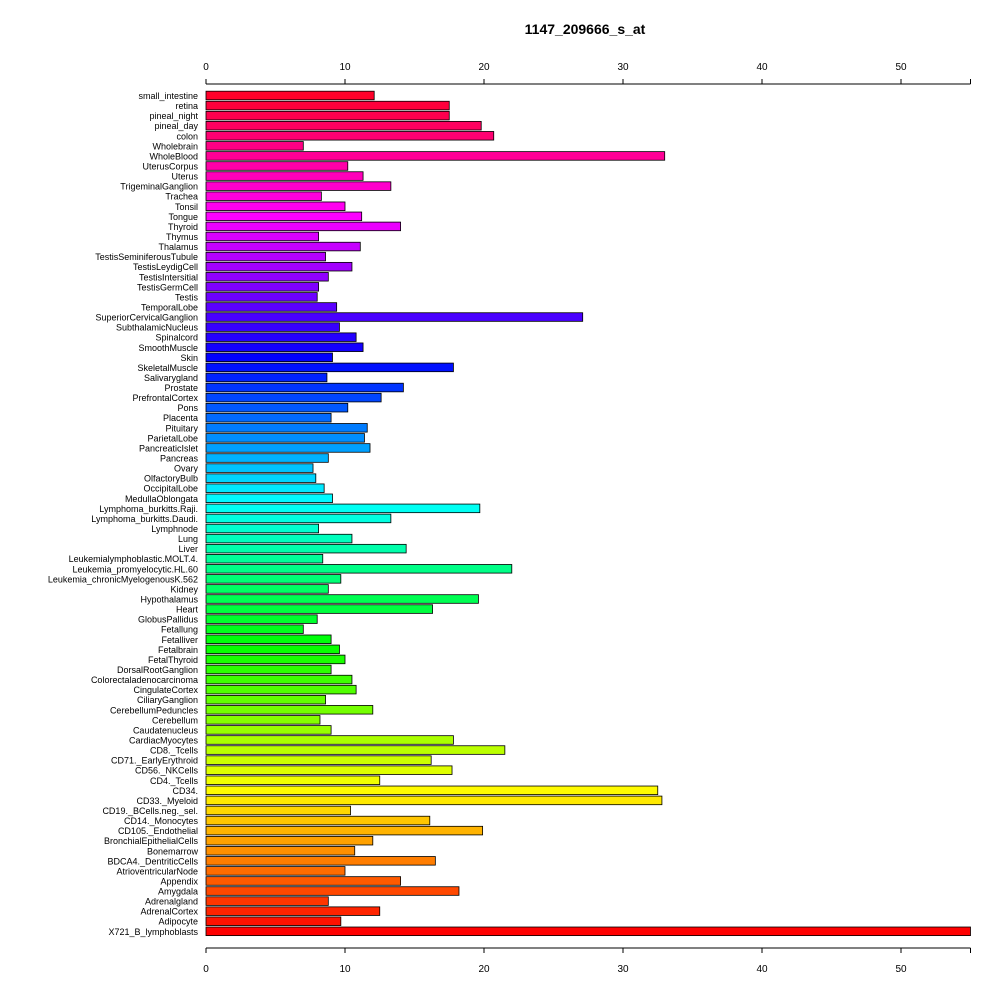  Describe the element at coordinates (187, 297) in the screenshot. I see `category-label: Testis` at that location.